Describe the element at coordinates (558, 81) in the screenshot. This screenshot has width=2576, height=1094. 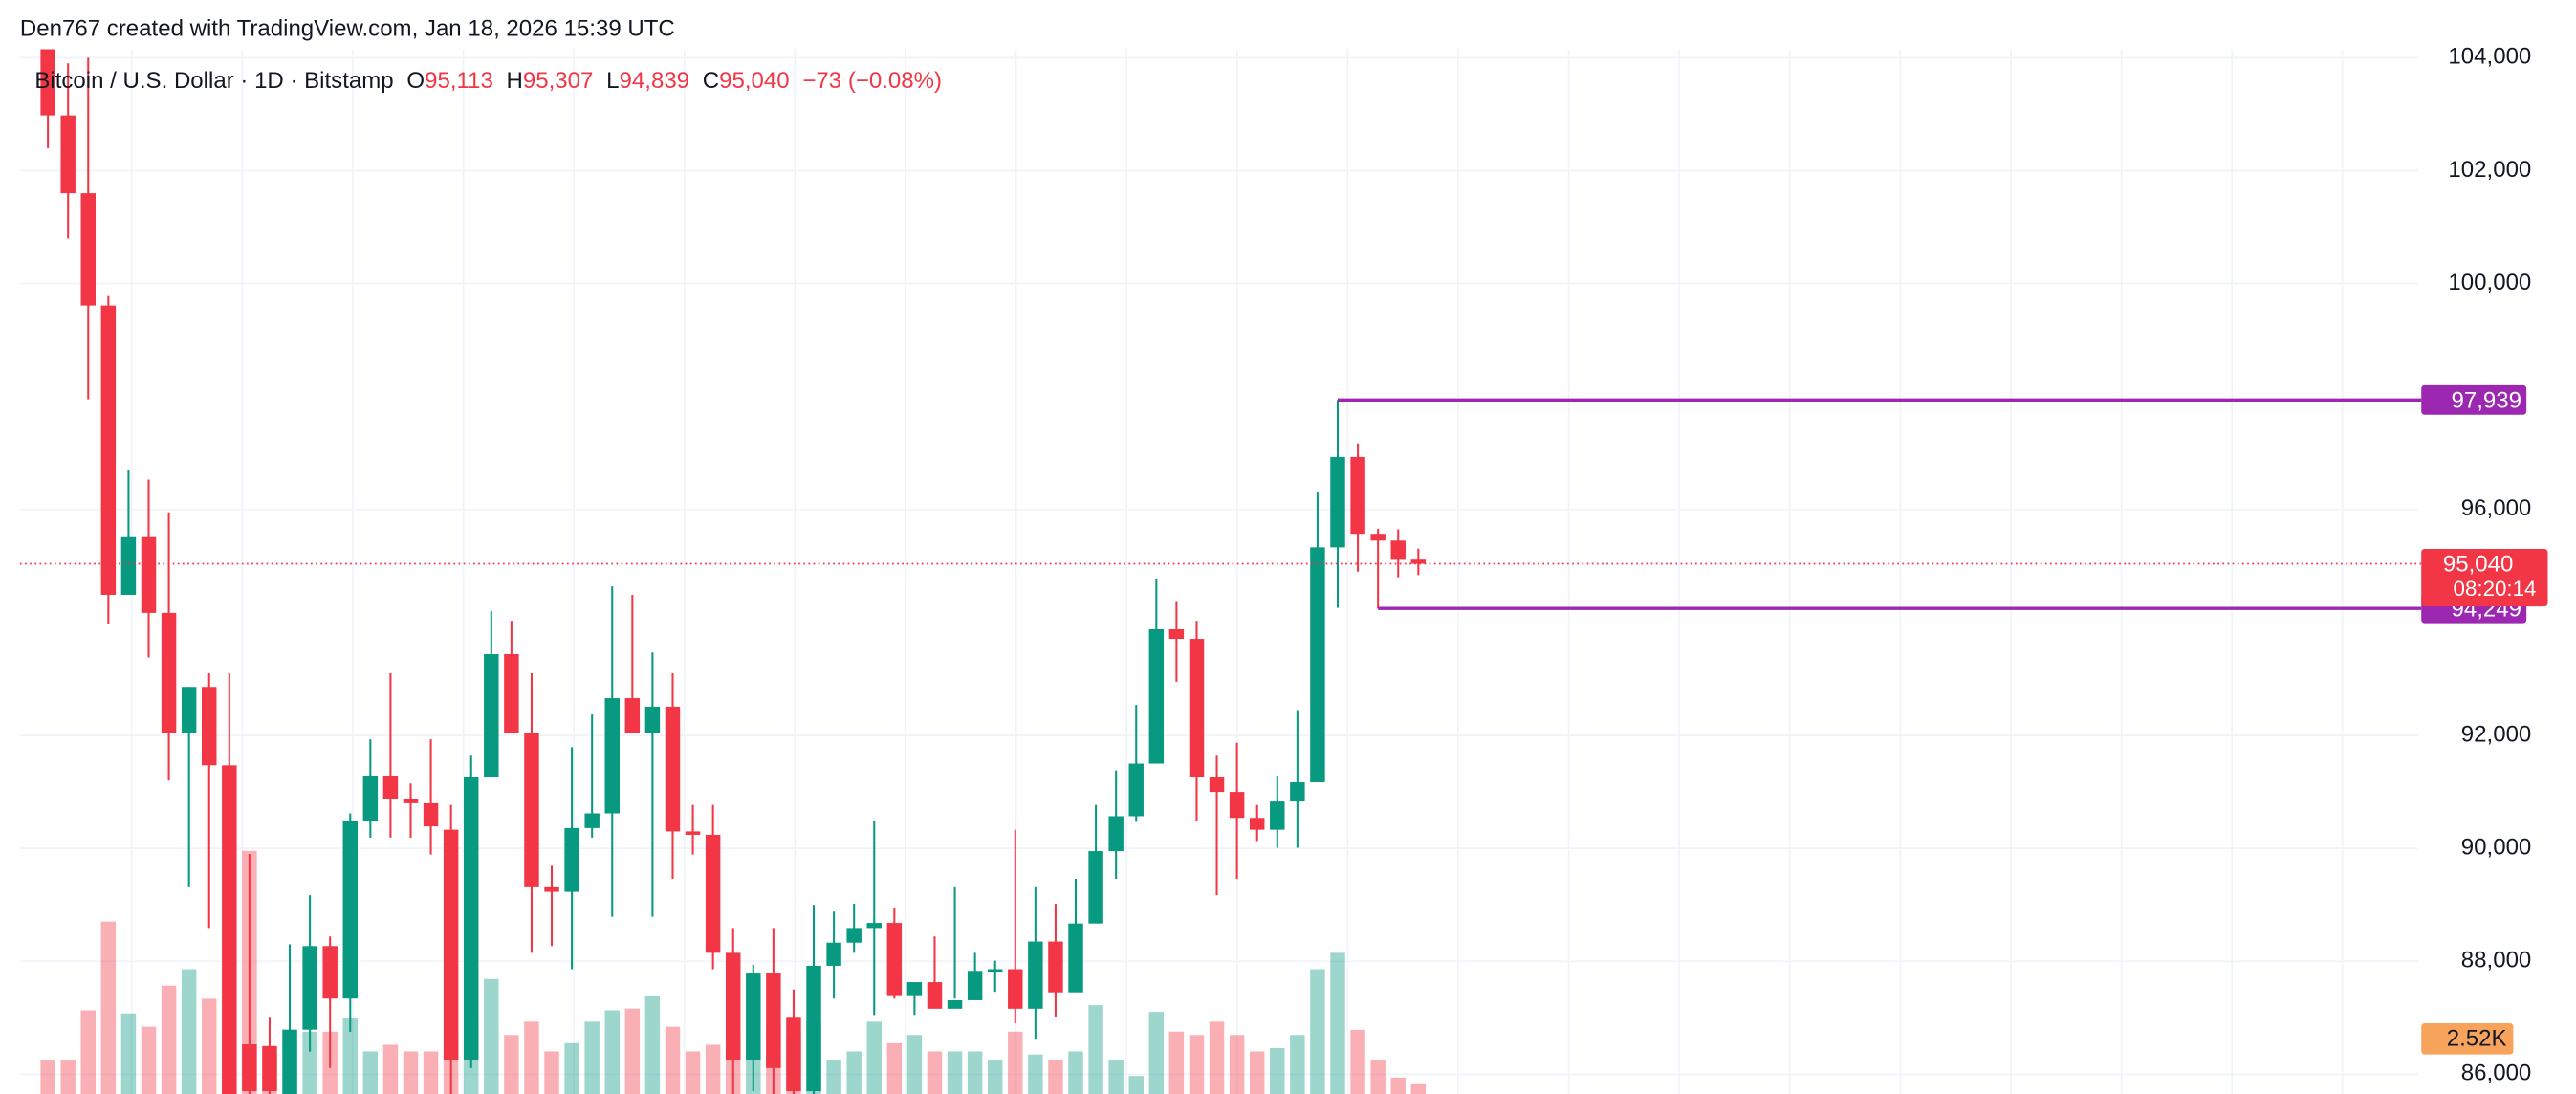
I see `legend-value: 95,307` at that location.